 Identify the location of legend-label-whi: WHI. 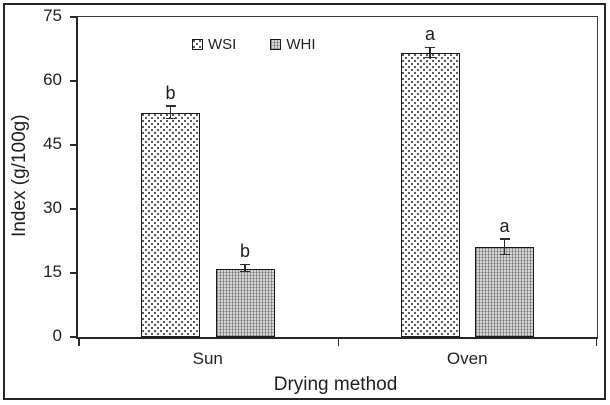
(301, 44).